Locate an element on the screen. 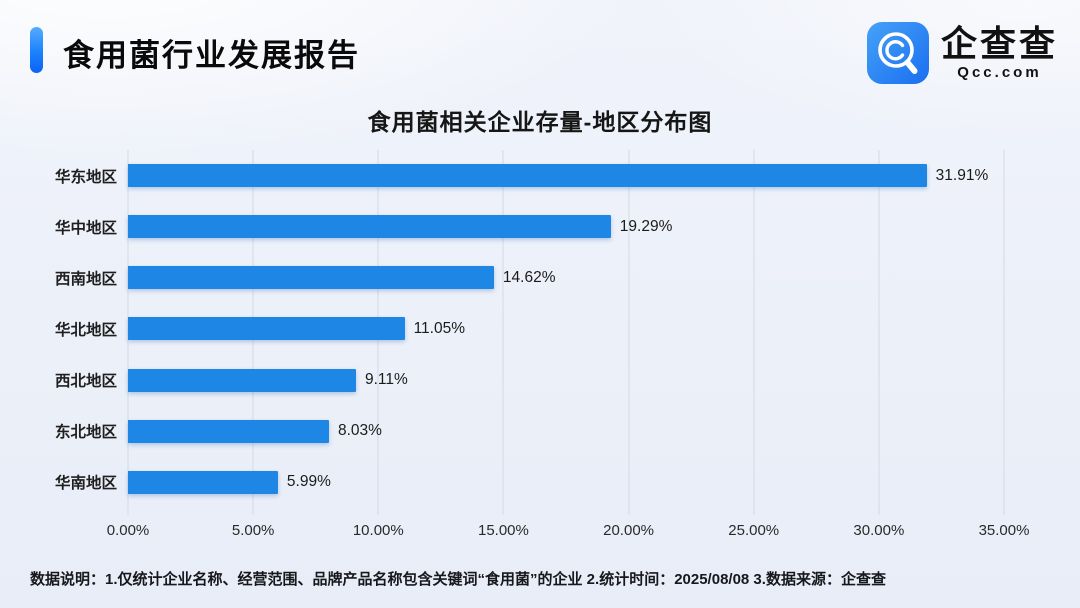 This screenshot has height=608, width=1080. x-axis-tick-label: 0.00% is located at coordinates (128, 530).